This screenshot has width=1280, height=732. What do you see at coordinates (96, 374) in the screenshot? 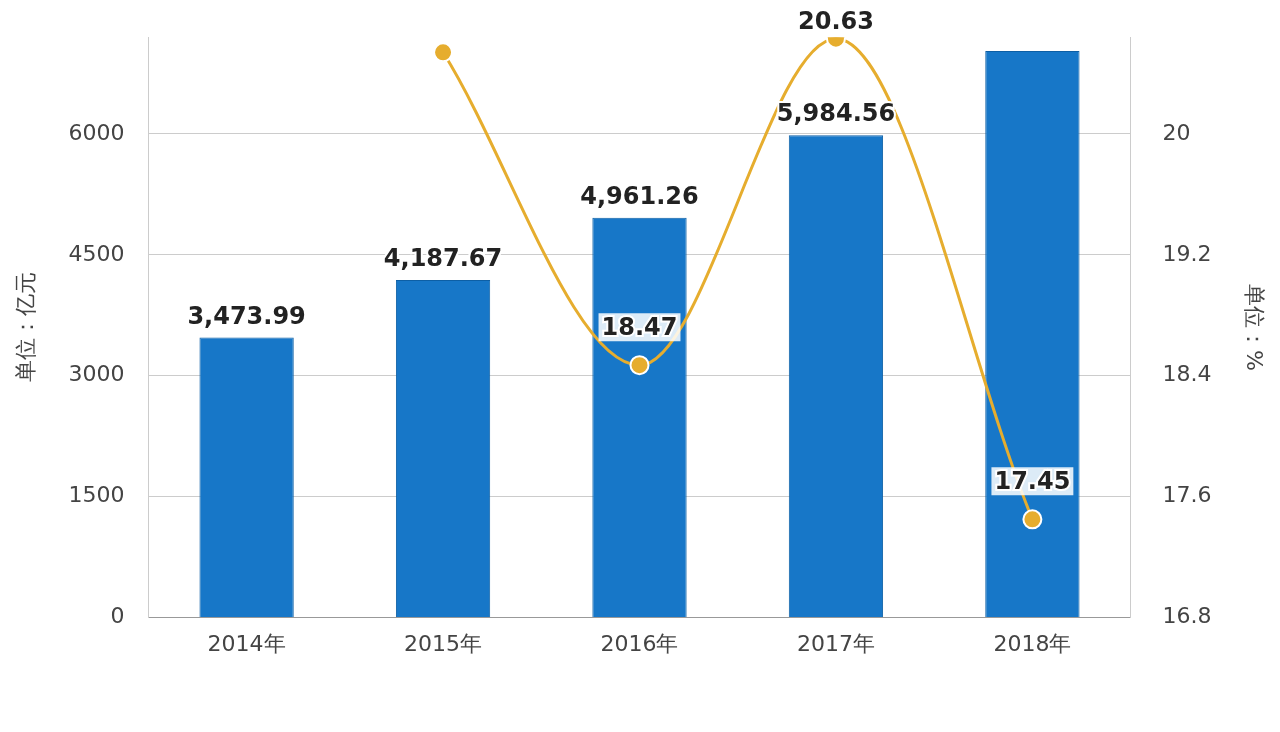
I see `y-tick-label: 3000` at bounding box center [96, 374].